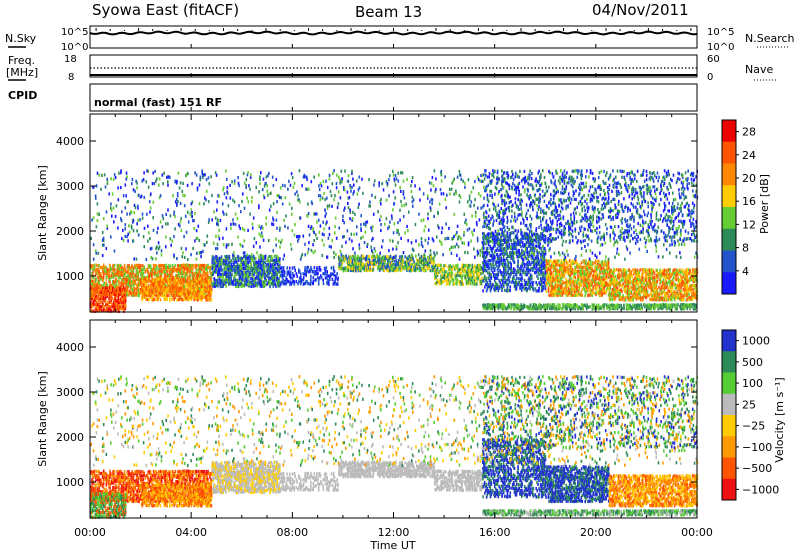 The width and height of the screenshot is (800, 558). I want to click on cpid-panel: CPID normal (fast) 151 RF, so click(352, 97).